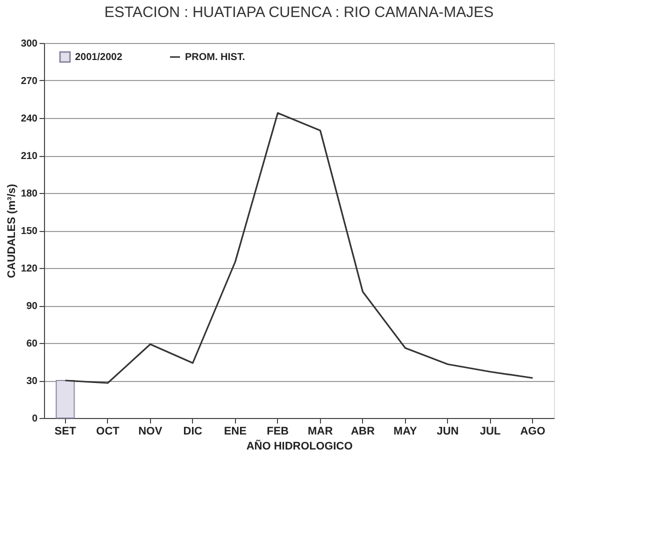 This screenshot has height=539, width=664. I want to click on x-tick-label: DIC, so click(192, 432).